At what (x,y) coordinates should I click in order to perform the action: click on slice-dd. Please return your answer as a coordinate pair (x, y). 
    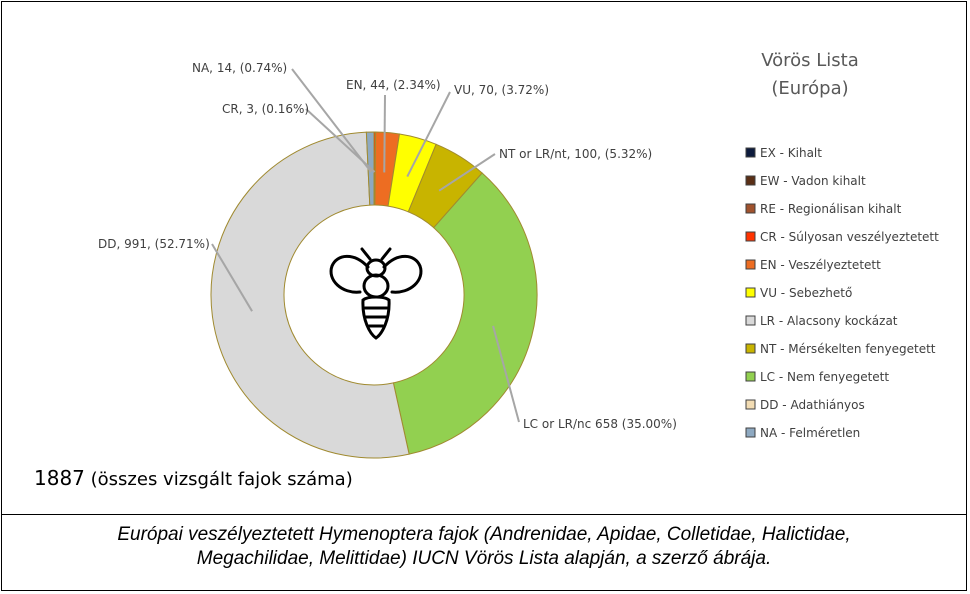
    Looking at the image, I should click on (310, 295).